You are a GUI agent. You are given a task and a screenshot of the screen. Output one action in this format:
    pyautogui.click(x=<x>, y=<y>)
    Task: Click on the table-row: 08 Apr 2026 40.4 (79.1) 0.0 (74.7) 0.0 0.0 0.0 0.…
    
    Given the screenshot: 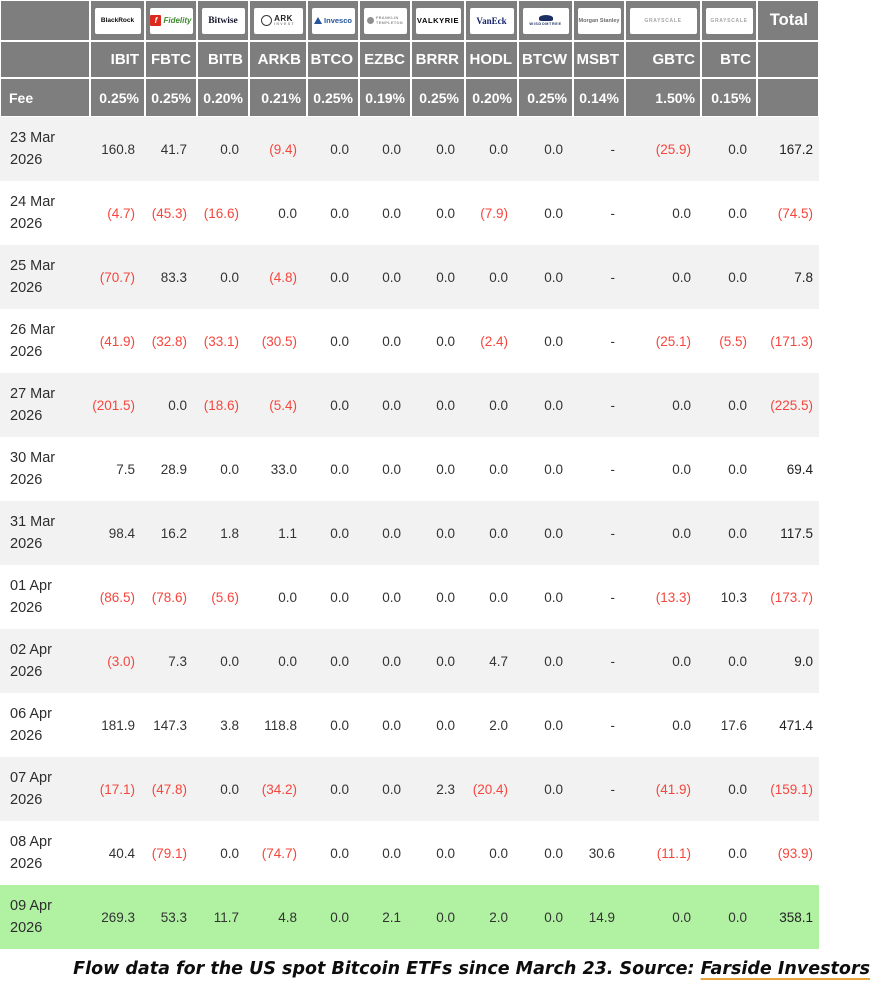 What is the action you would take?
    pyautogui.click(x=409, y=853)
    